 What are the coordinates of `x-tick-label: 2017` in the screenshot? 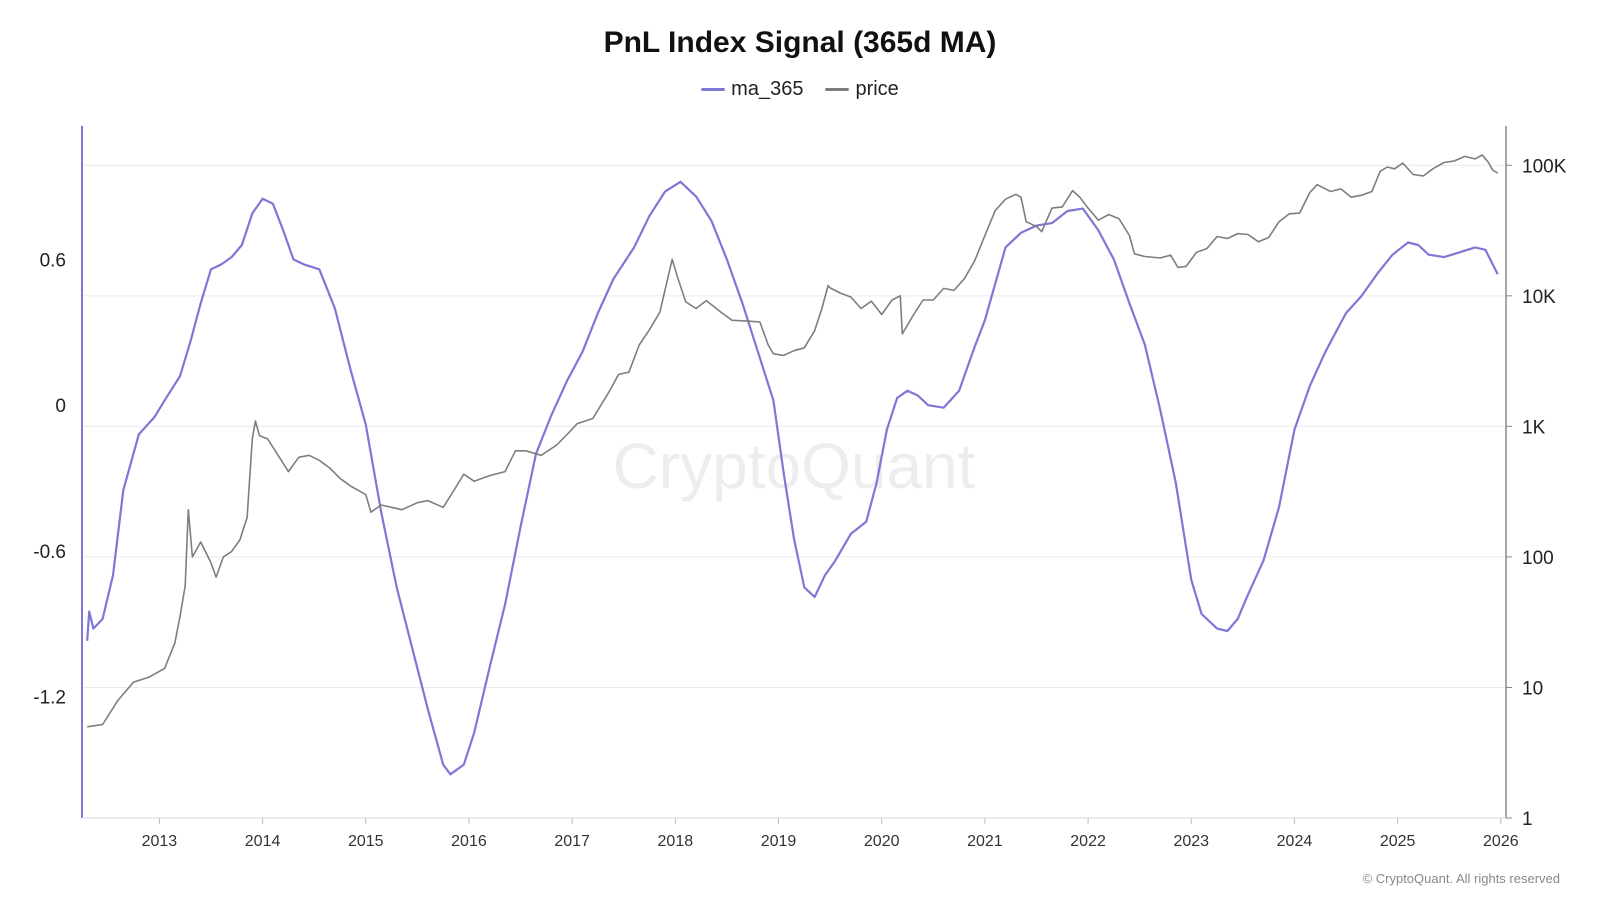 It's located at (572, 841).